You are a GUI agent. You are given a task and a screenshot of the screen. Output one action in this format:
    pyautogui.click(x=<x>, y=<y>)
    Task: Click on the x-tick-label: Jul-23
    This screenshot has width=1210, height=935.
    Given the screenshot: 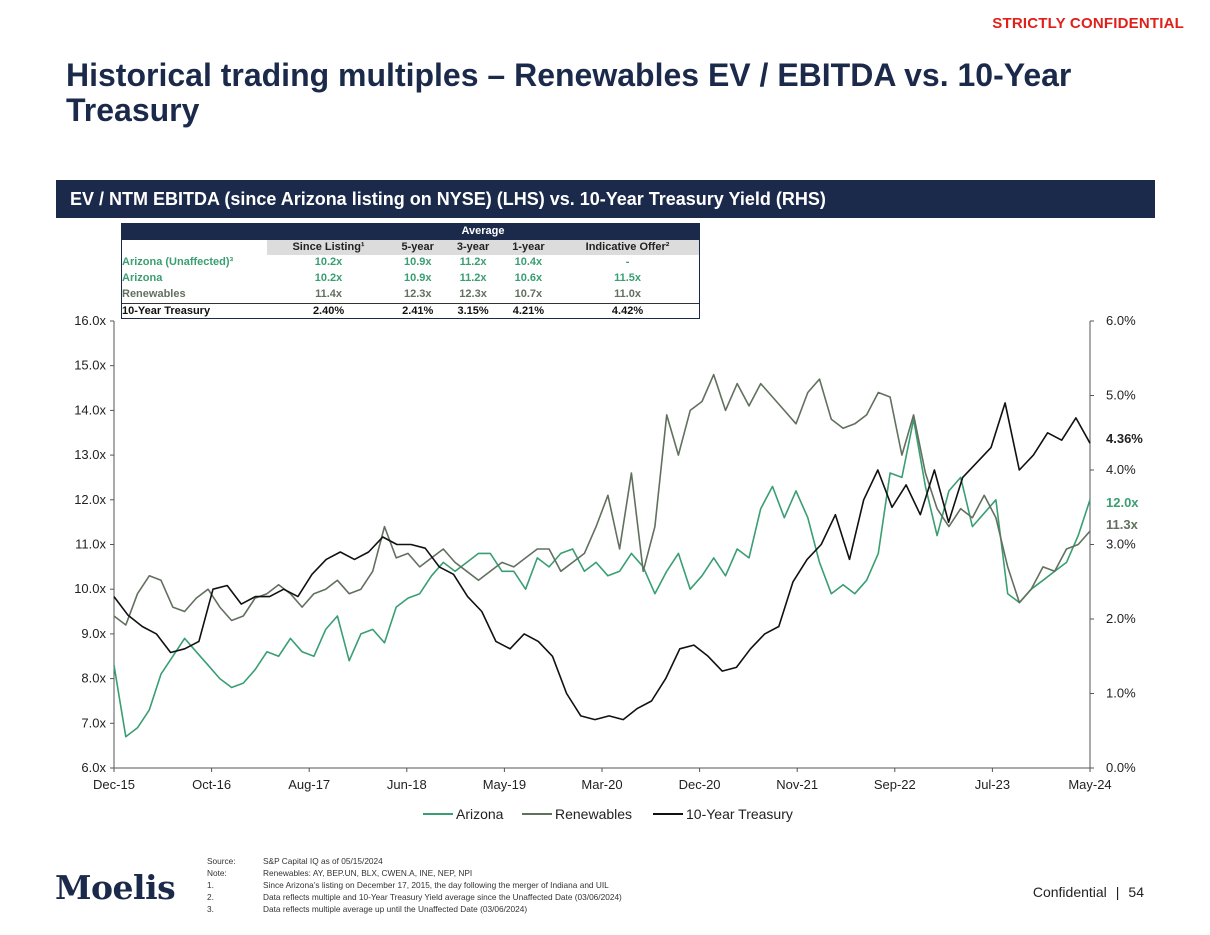 What is the action you would take?
    pyautogui.click(x=992, y=784)
    